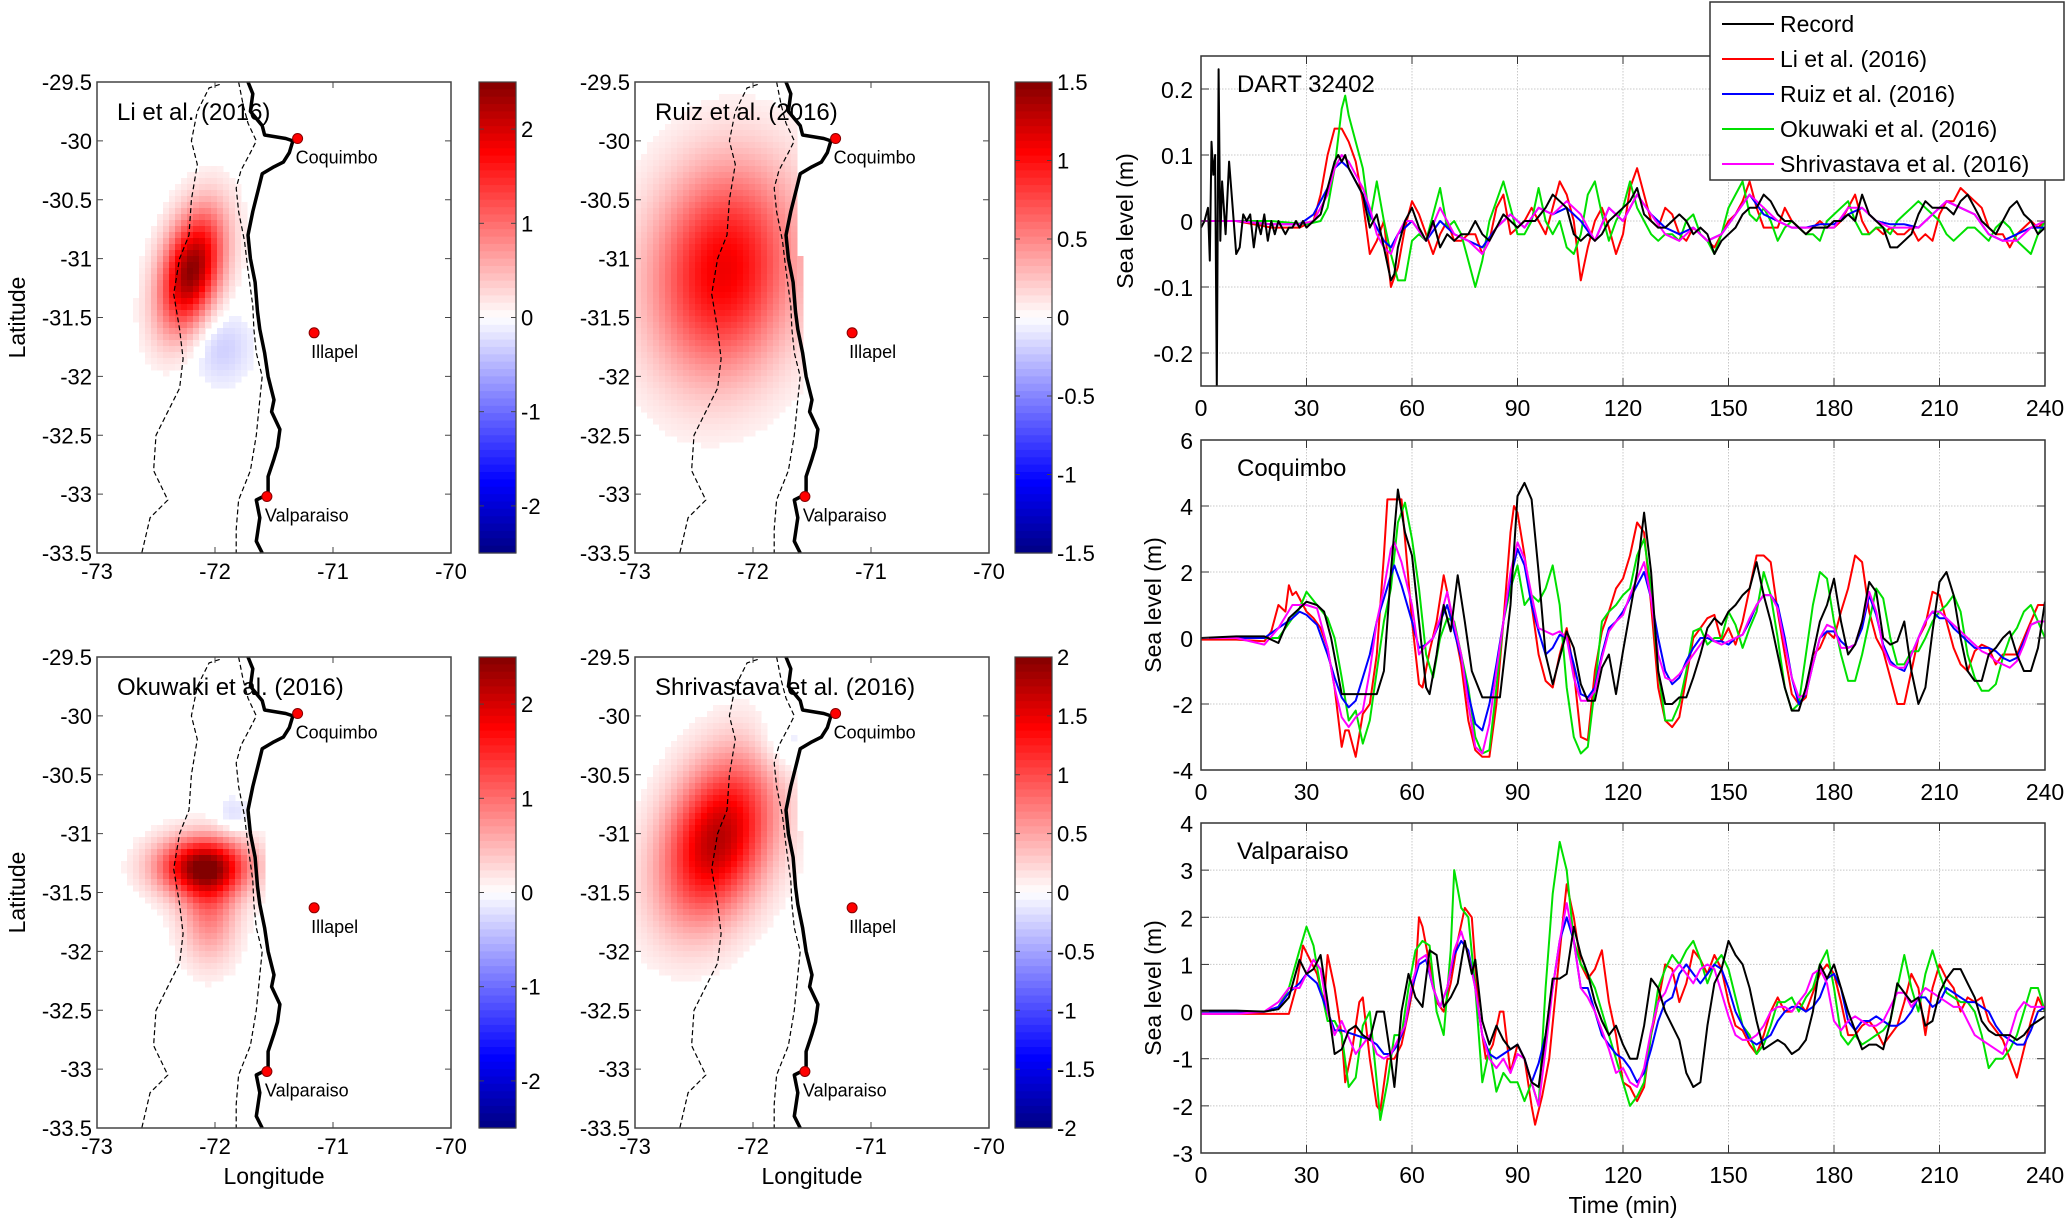 This screenshot has height=1219, width=2067. I want to click on y-tick-label: 3, so click(1186, 871).